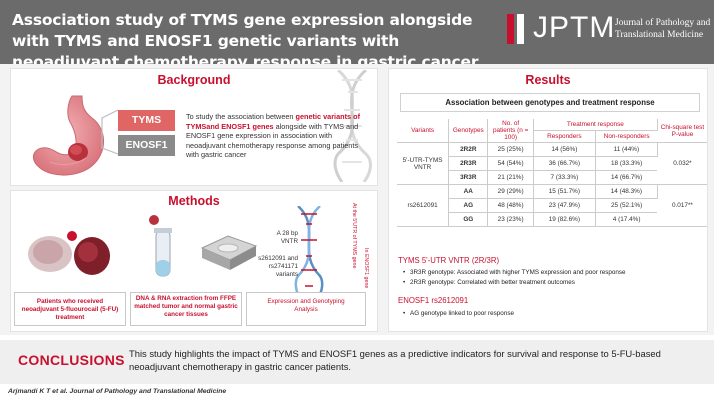 The width and height of the screenshot is (714, 401). I want to click on gene-tag-enosf1: ENOSF1, so click(146, 145).